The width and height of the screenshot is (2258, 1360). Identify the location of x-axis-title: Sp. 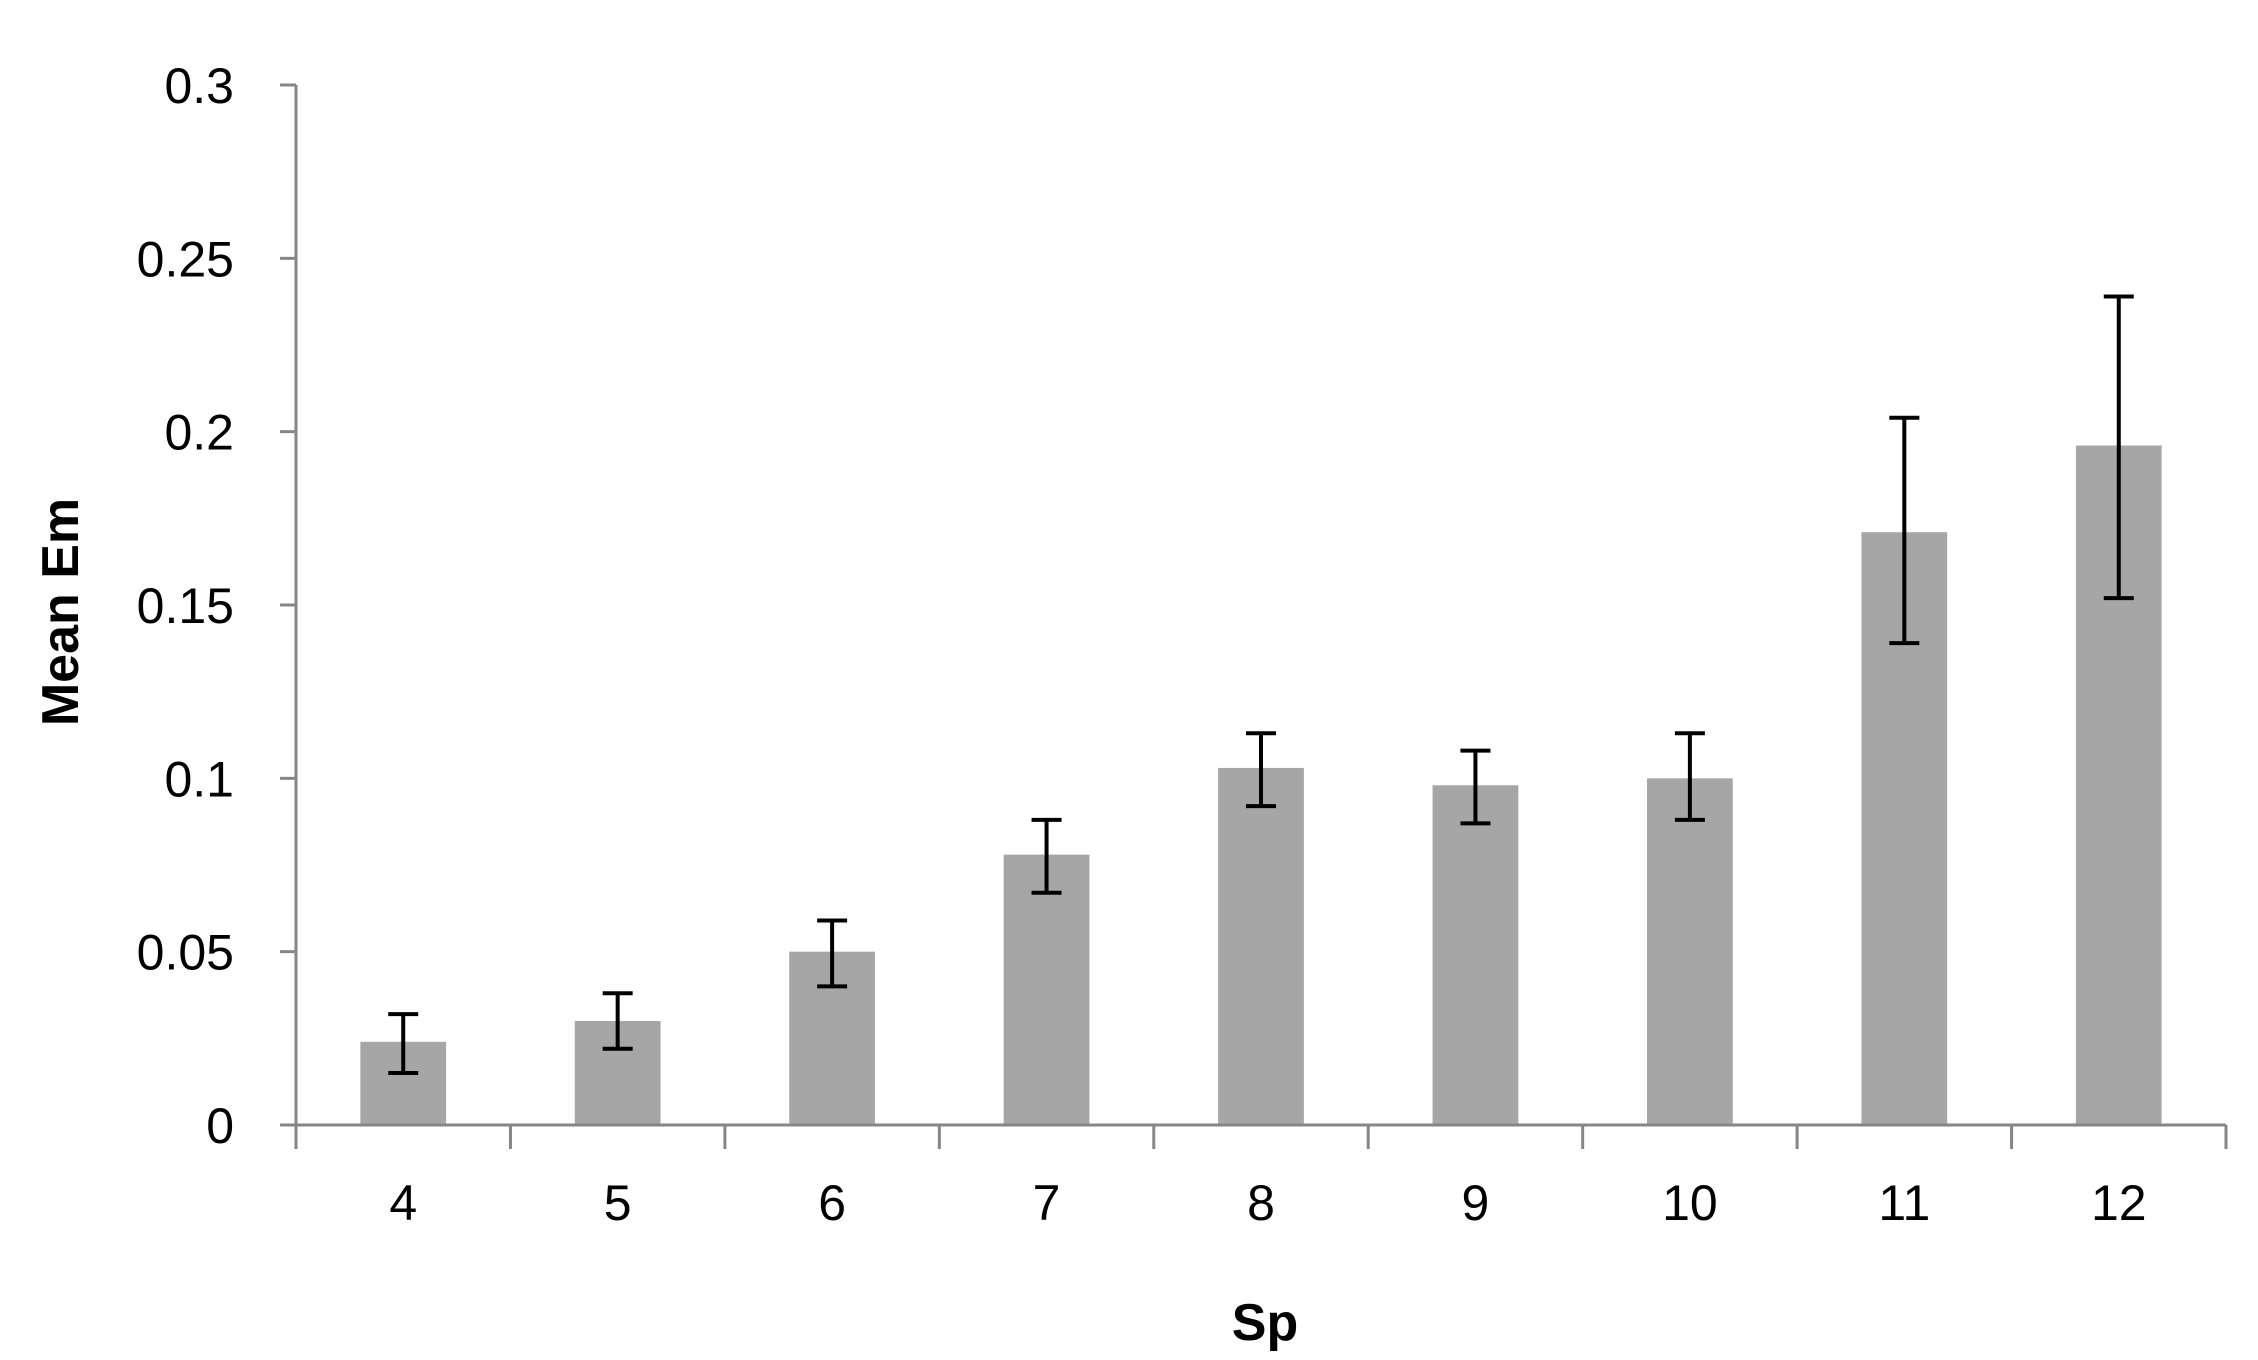
(1265, 1323).